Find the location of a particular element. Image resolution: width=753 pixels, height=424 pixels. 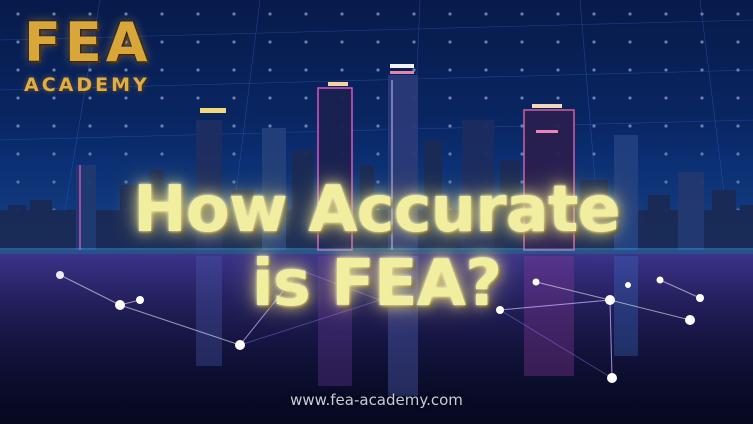

headline-line-2: is FEA? is located at coordinates (376, 284).